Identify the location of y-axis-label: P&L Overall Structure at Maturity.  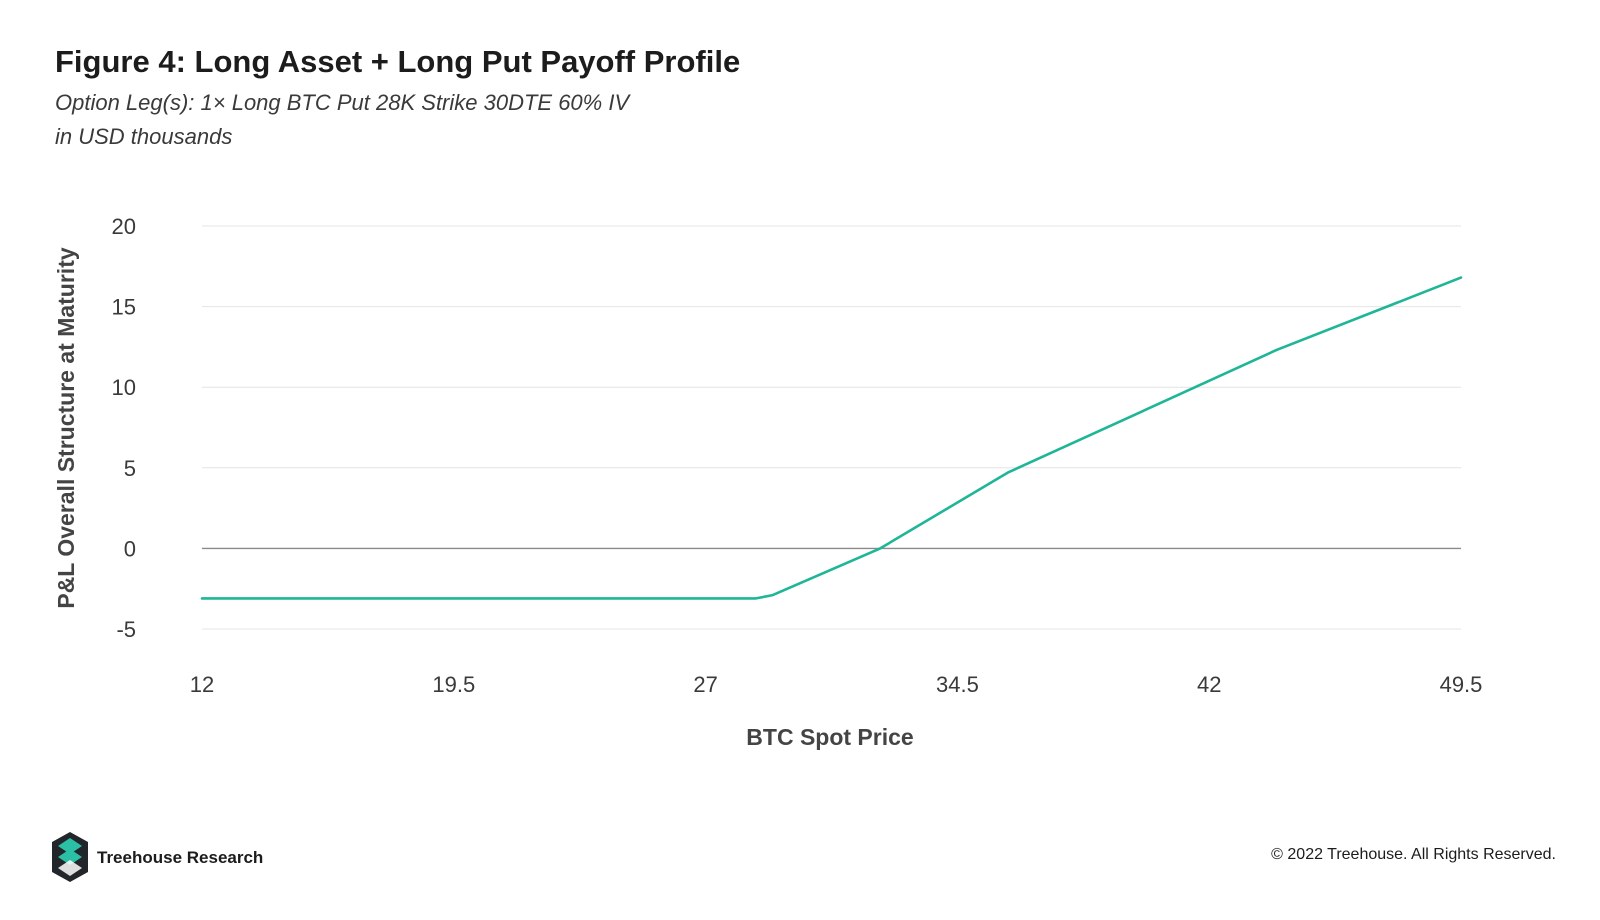
(66, 427).